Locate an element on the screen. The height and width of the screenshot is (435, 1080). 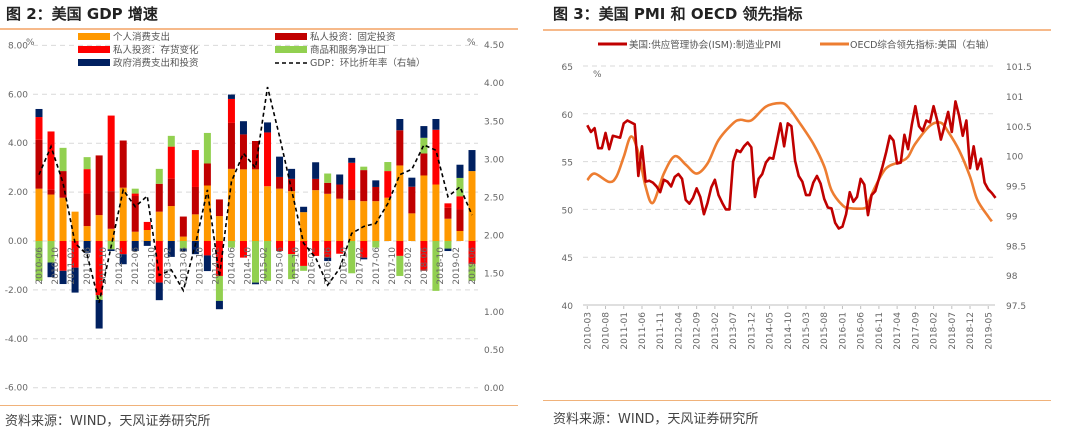
x-axis-tick-label: 2019-06 is located at coordinates (473, 266).